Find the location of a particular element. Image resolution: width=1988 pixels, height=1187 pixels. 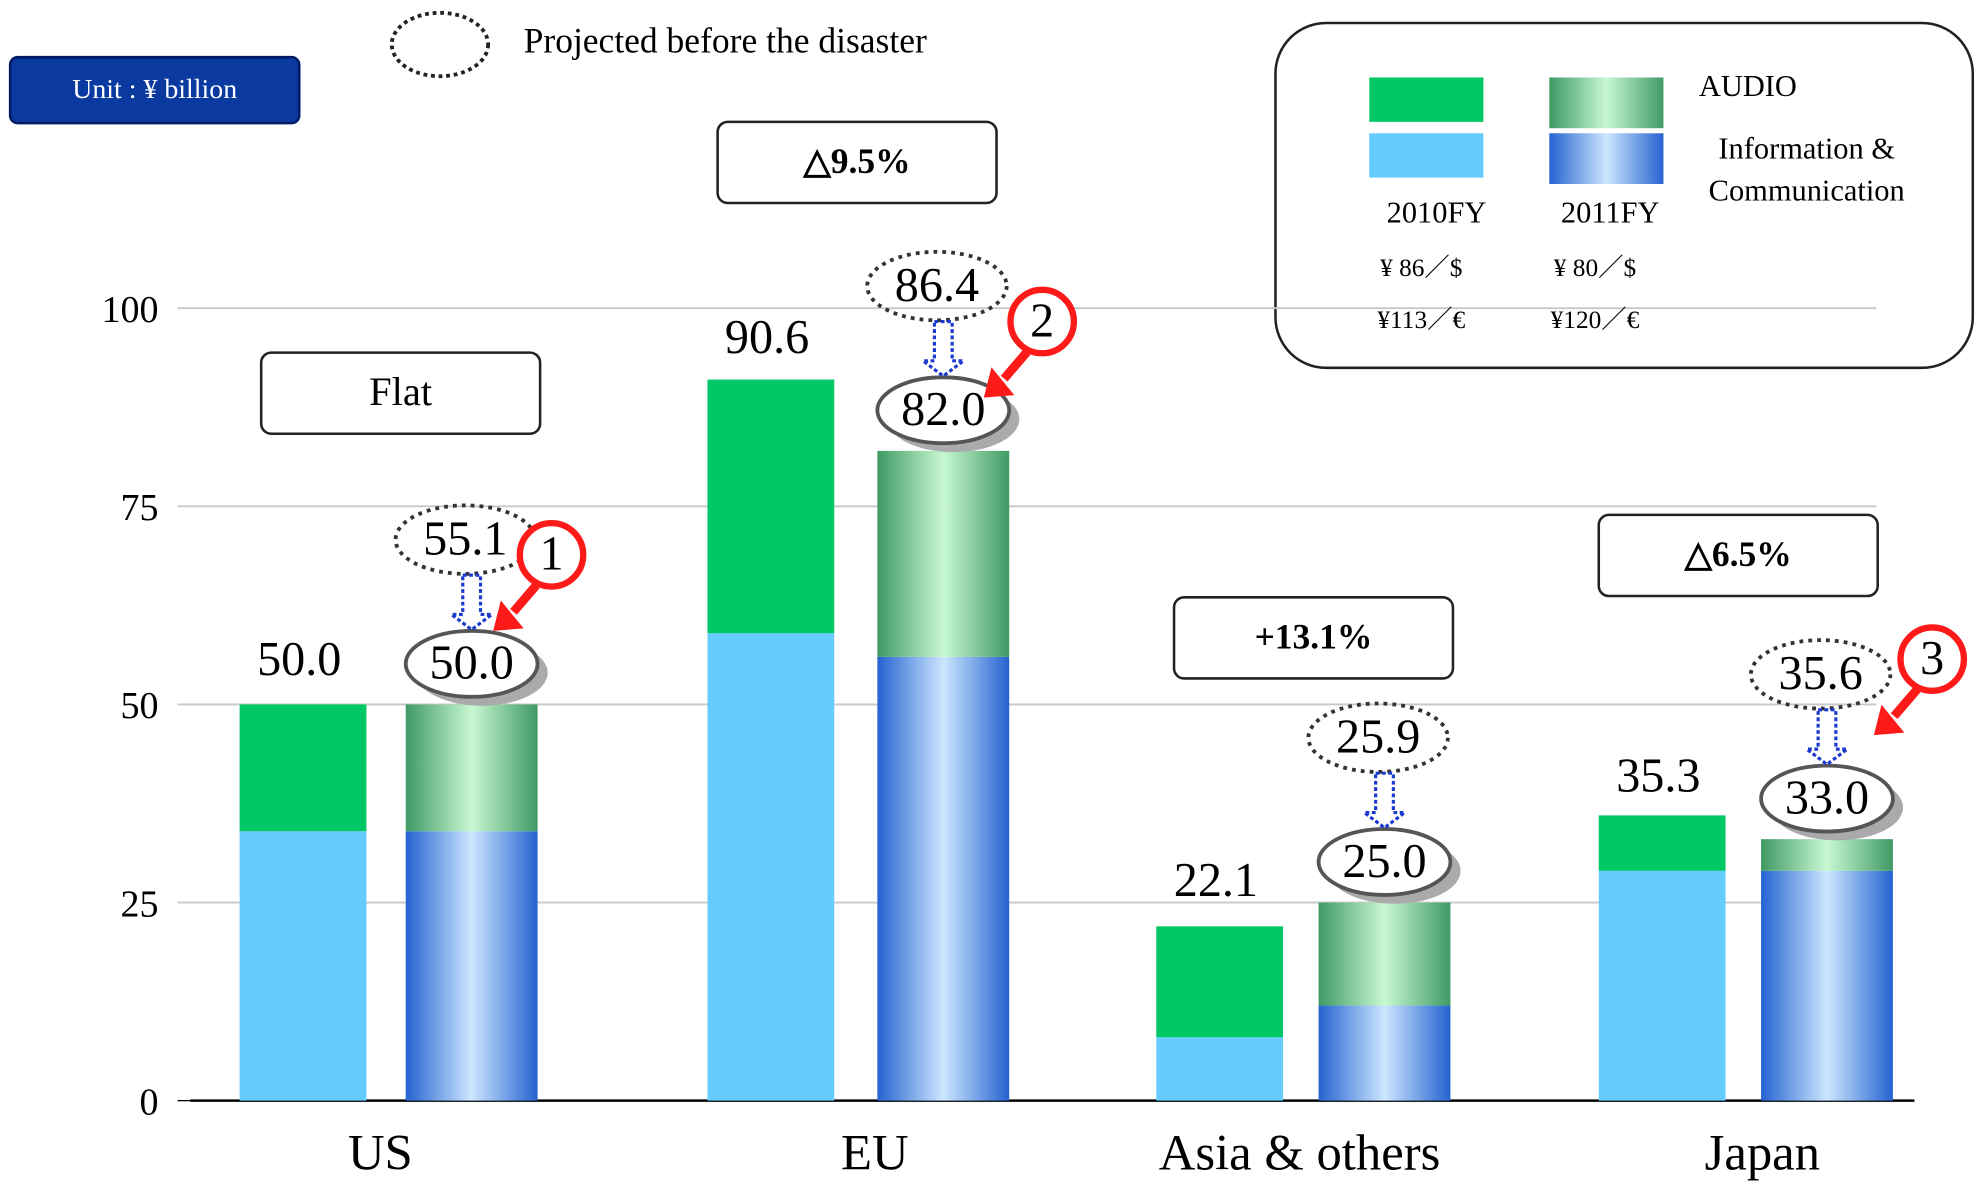

x-tick-label: Asia & others is located at coordinates (1300, 1152).